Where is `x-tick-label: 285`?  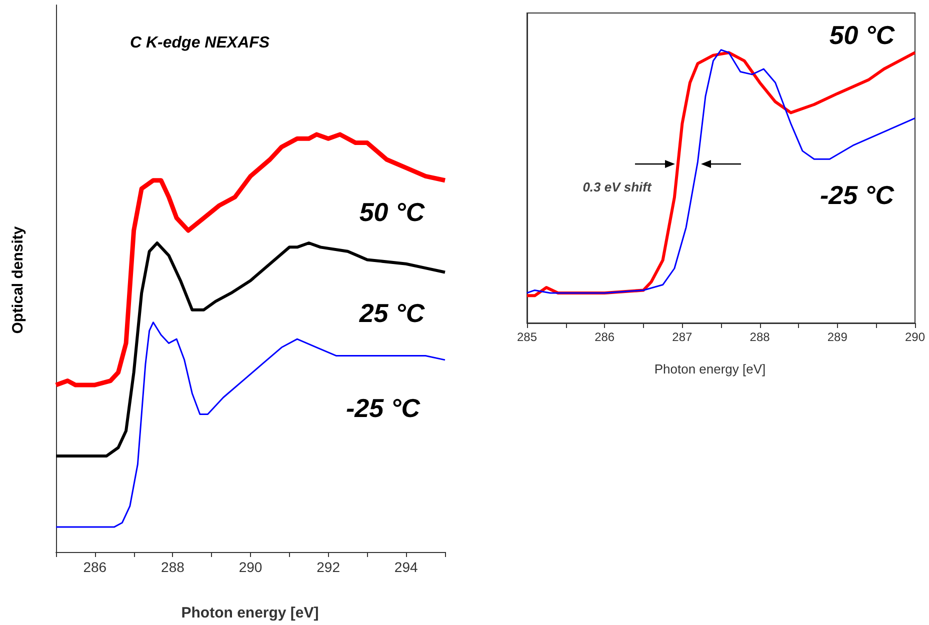 x-tick-label: 285 is located at coordinates (527, 337).